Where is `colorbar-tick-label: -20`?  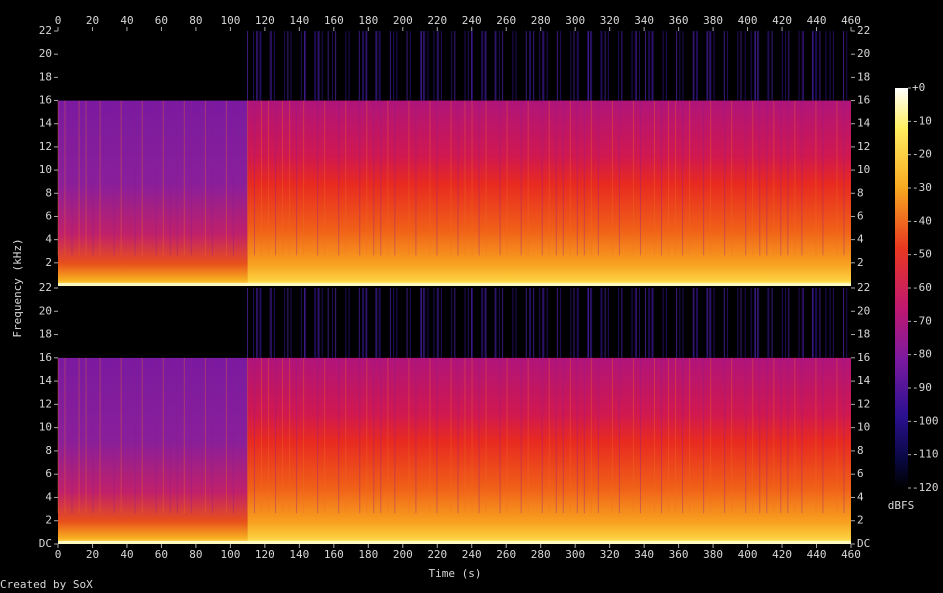 colorbar-tick-label: -20 is located at coordinates (922, 154).